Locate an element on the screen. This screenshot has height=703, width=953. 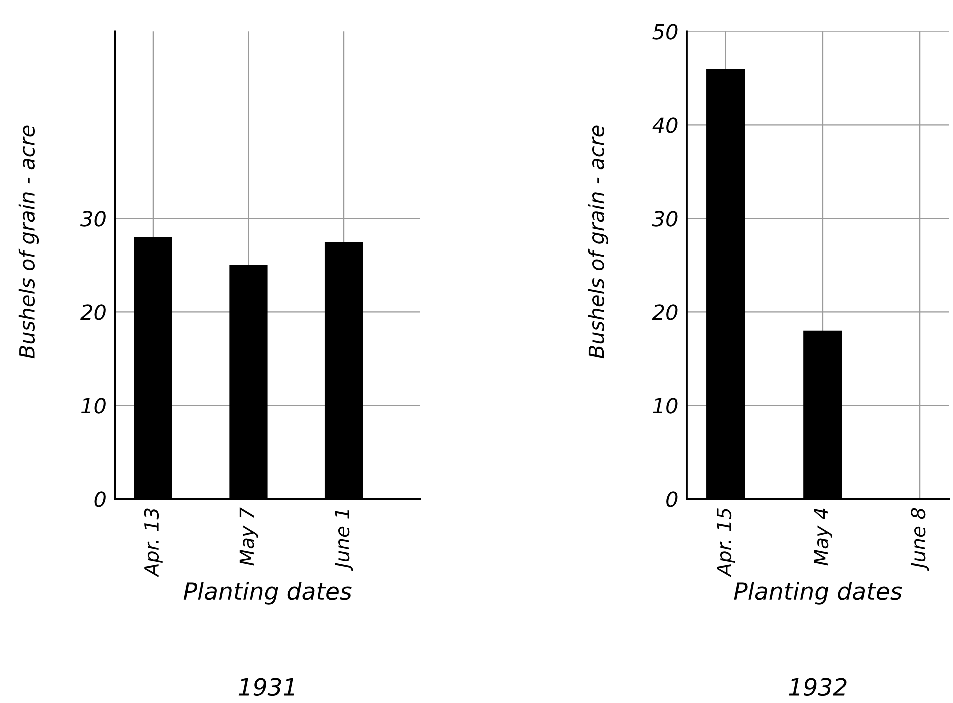
text: 1932 is located at coordinates (818, 687).